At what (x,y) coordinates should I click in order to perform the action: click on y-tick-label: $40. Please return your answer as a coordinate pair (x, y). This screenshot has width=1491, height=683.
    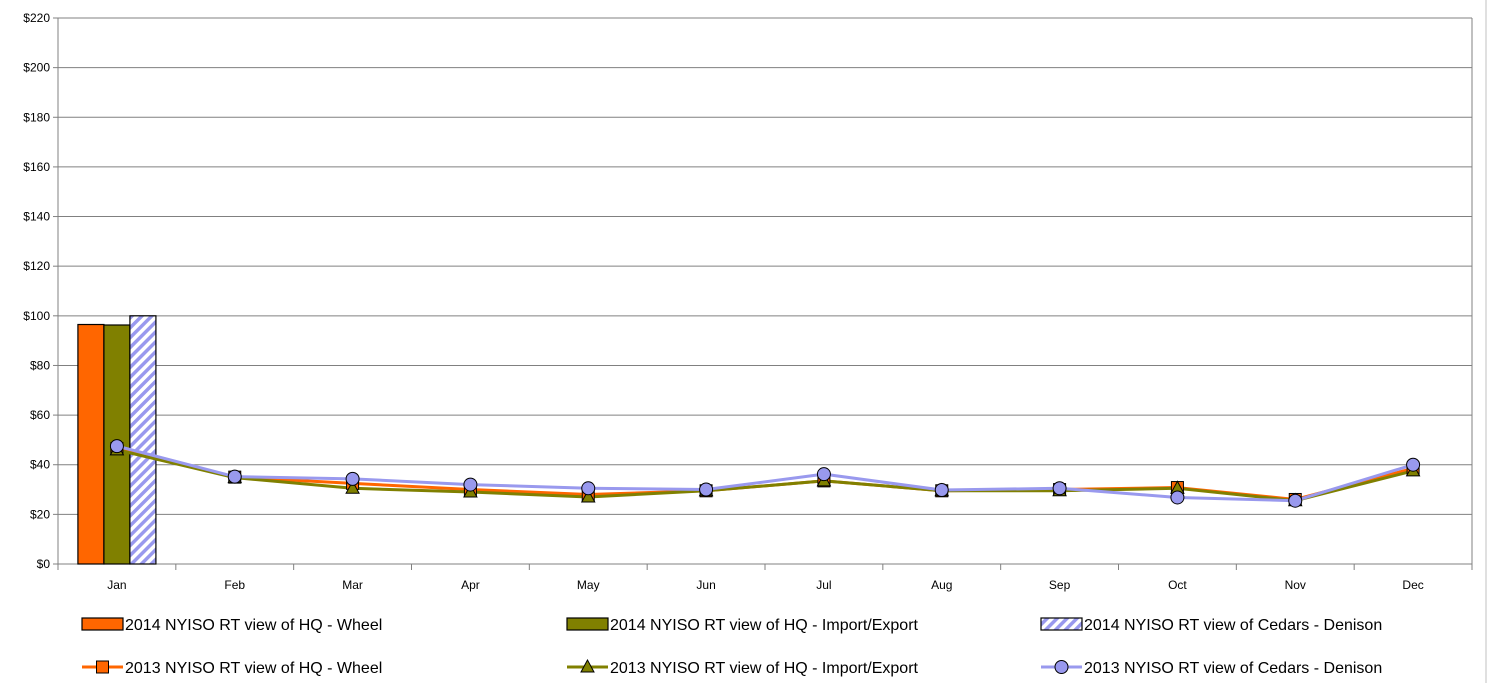
    Looking at the image, I should click on (40, 465).